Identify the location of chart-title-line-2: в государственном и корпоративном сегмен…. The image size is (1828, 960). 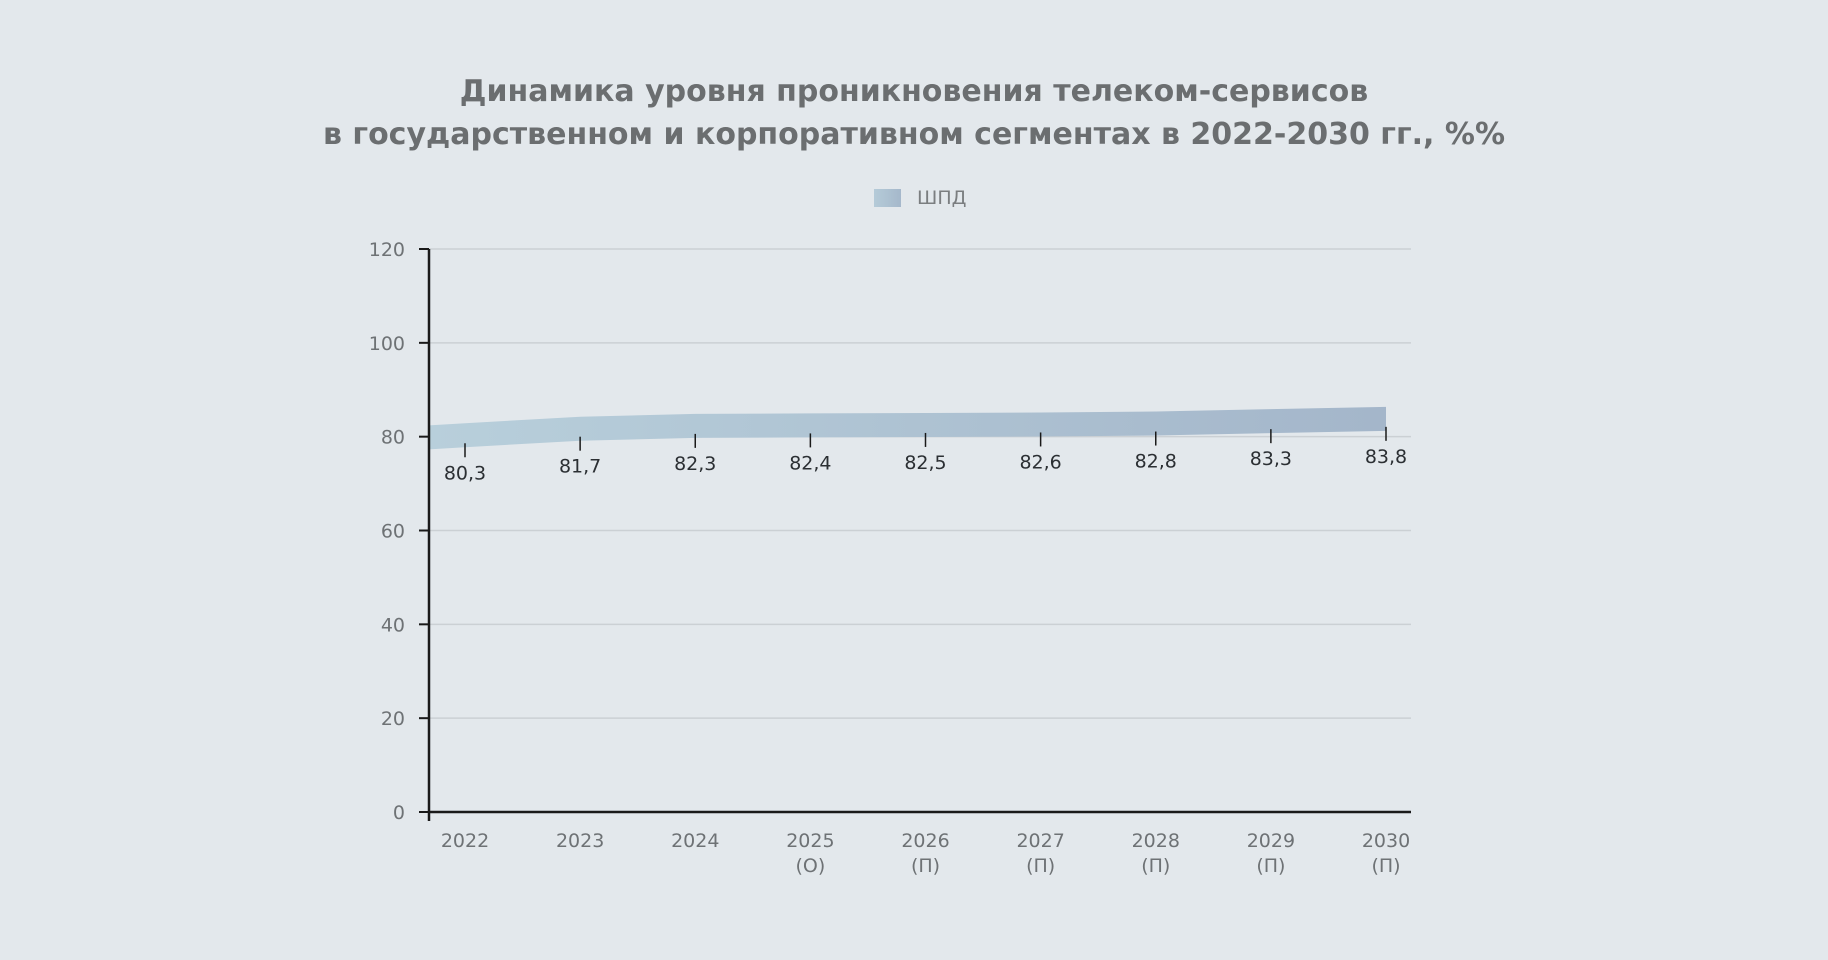
(914, 134).